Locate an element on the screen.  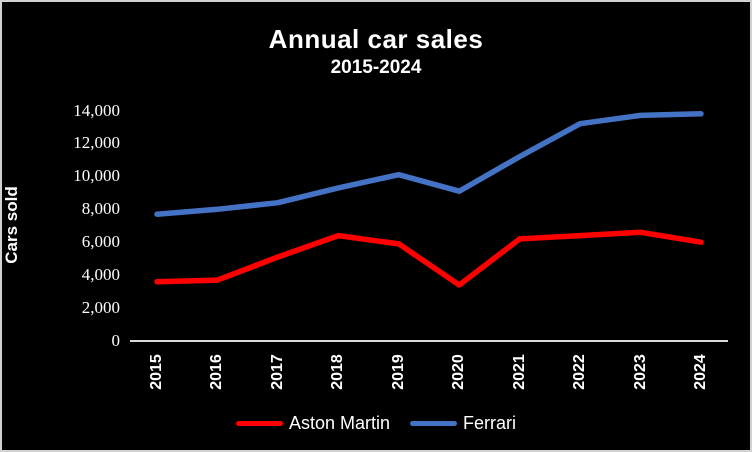
x-tick-label: 2020 is located at coordinates (459, 372).